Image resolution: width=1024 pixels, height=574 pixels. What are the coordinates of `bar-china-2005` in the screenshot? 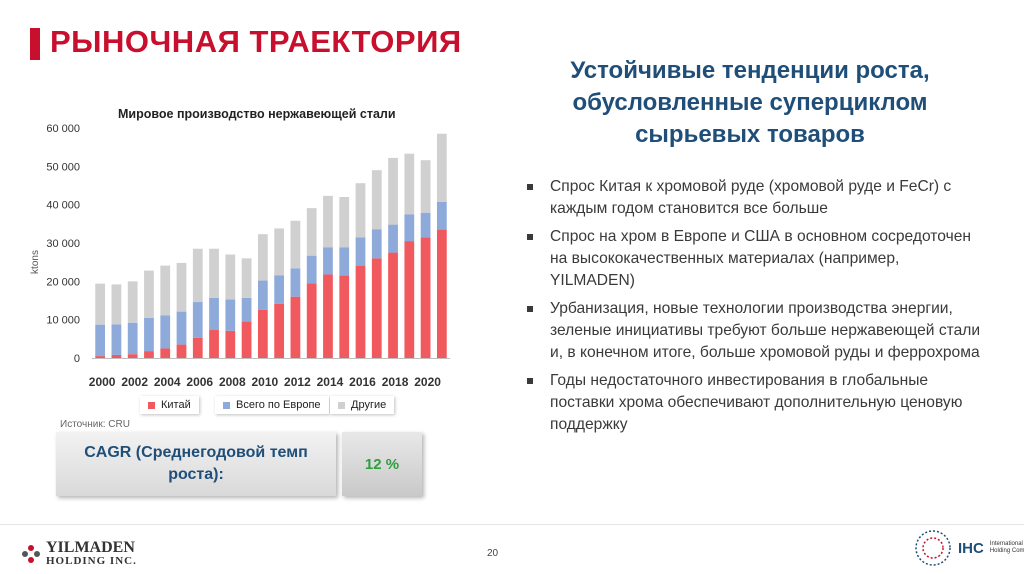 It's located at (181, 351).